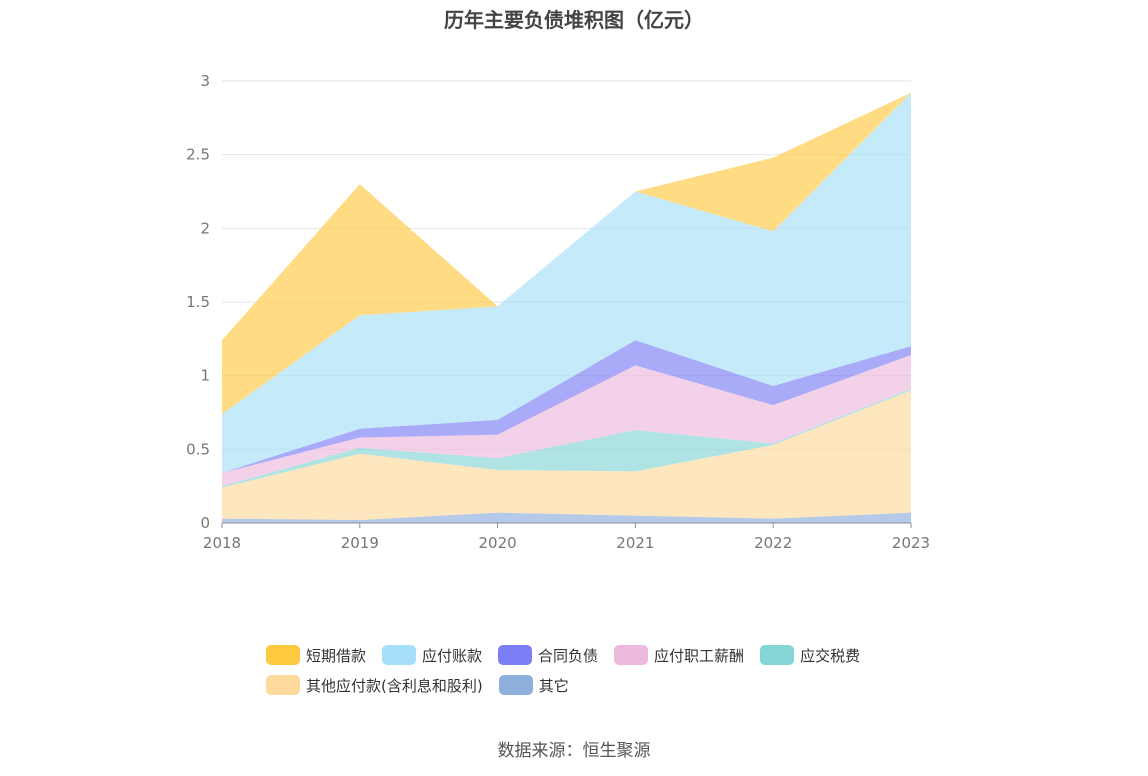  Describe the element at coordinates (498, 543) in the screenshot. I see `x-tick-label: 2020` at that location.